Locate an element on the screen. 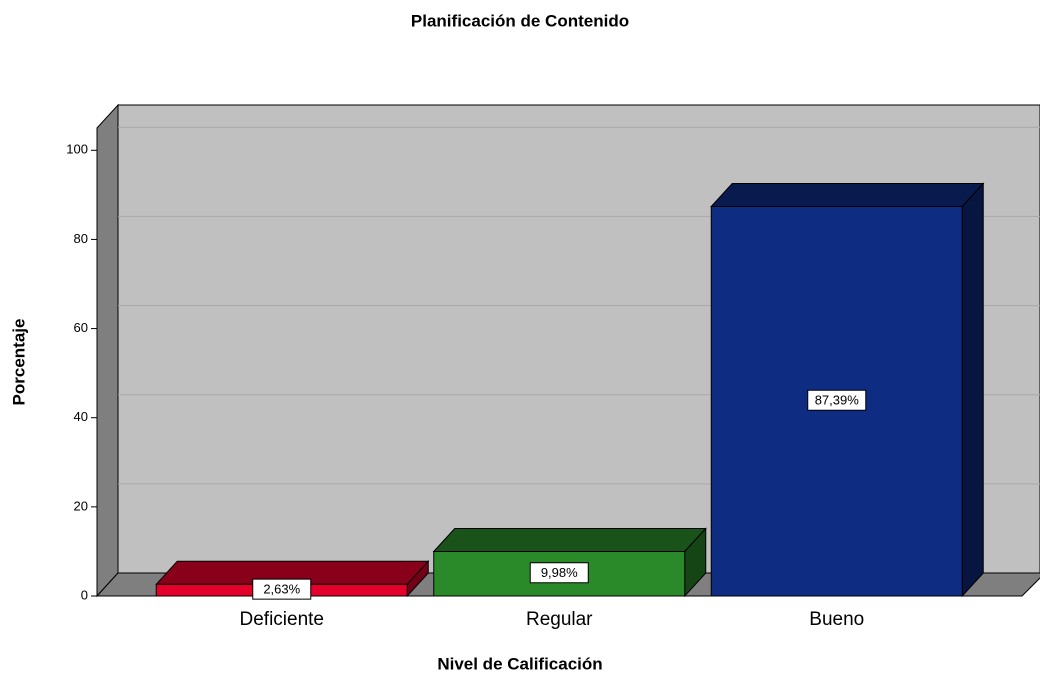 The height and width of the screenshot is (677, 1040). x-tick-label: Regular is located at coordinates (559, 619).